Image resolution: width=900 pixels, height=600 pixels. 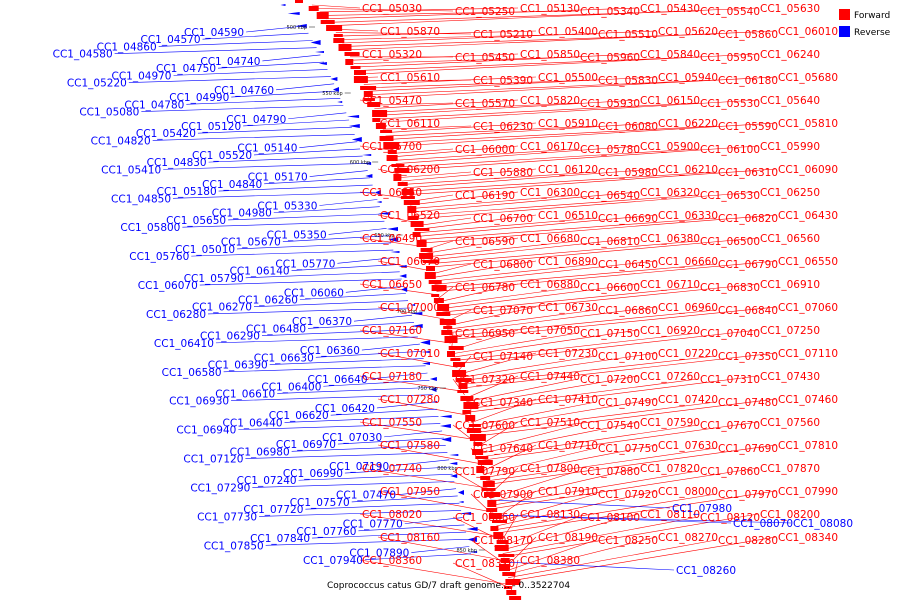 I want to click on forward-gene-label: CC1_07350, so click(x=748, y=357).